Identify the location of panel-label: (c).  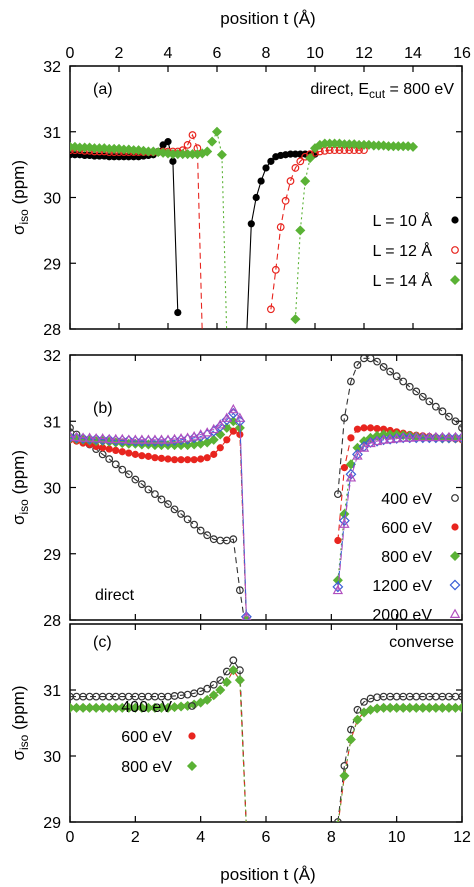
(102, 642).